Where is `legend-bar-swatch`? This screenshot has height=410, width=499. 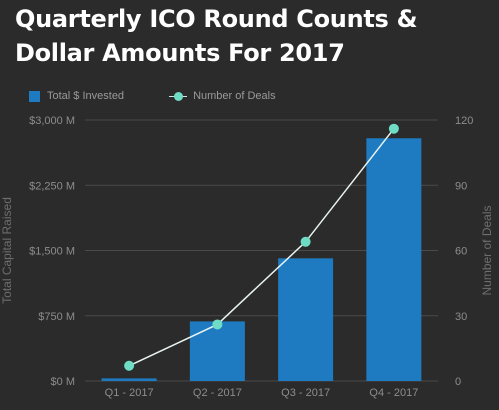
legend-bar-swatch is located at coordinates (34, 96).